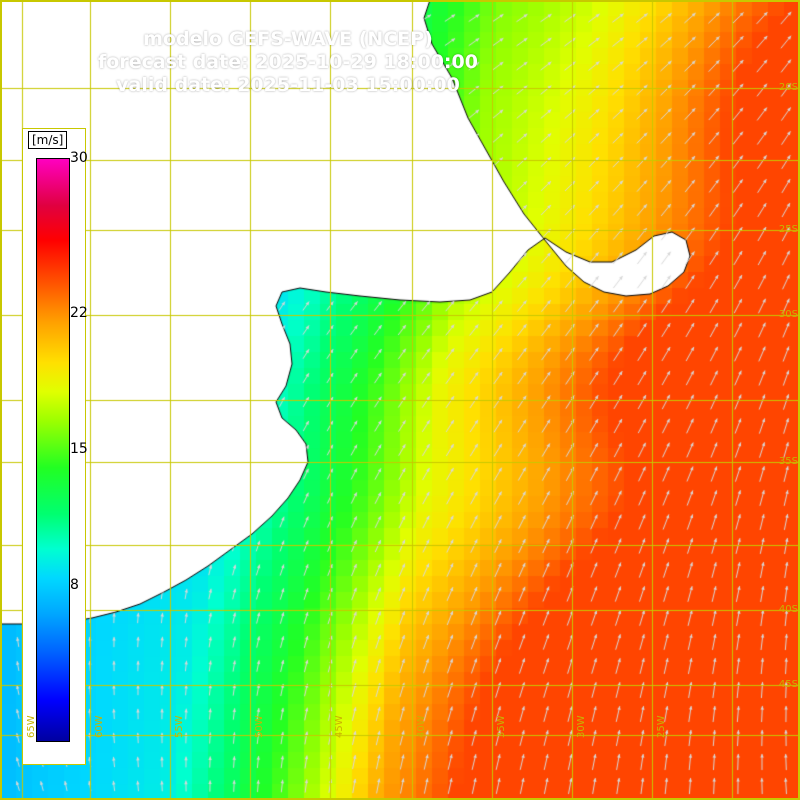 The image size is (800, 800). I want to click on colorbar-unit-label: [m/s], so click(48, 140).